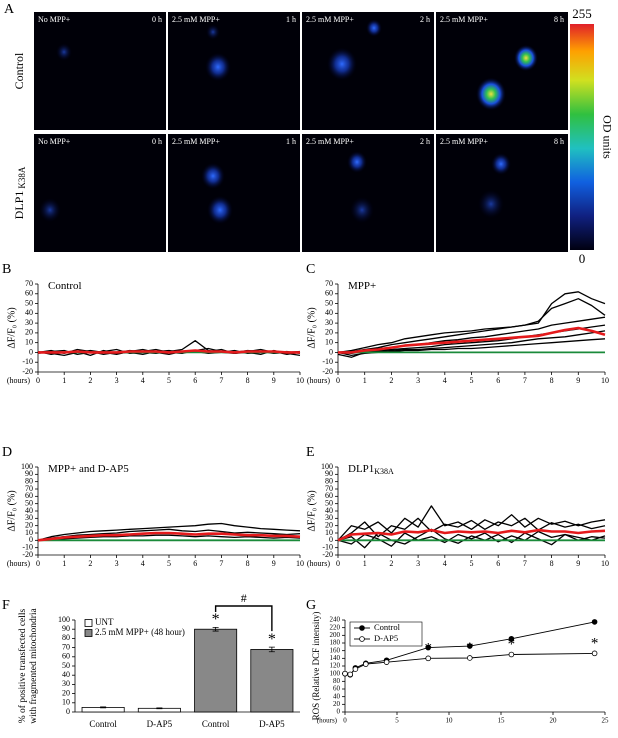 This screenshot has width=618, height=738. I want to click on panel-letter: C, so click(310, 269).